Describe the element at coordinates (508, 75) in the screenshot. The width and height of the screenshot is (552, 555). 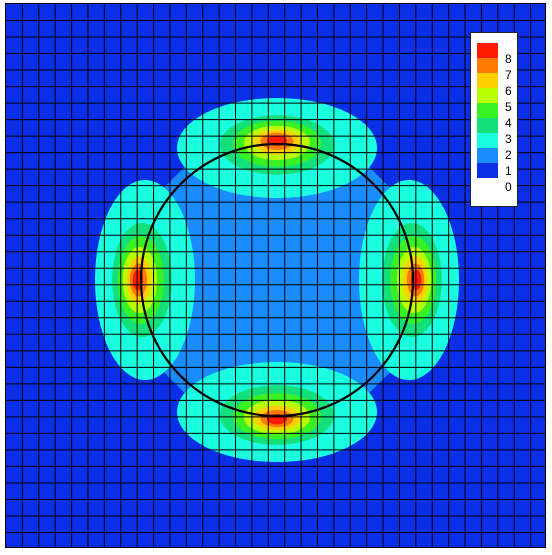
I see `legend-label-7: 7` at that location.